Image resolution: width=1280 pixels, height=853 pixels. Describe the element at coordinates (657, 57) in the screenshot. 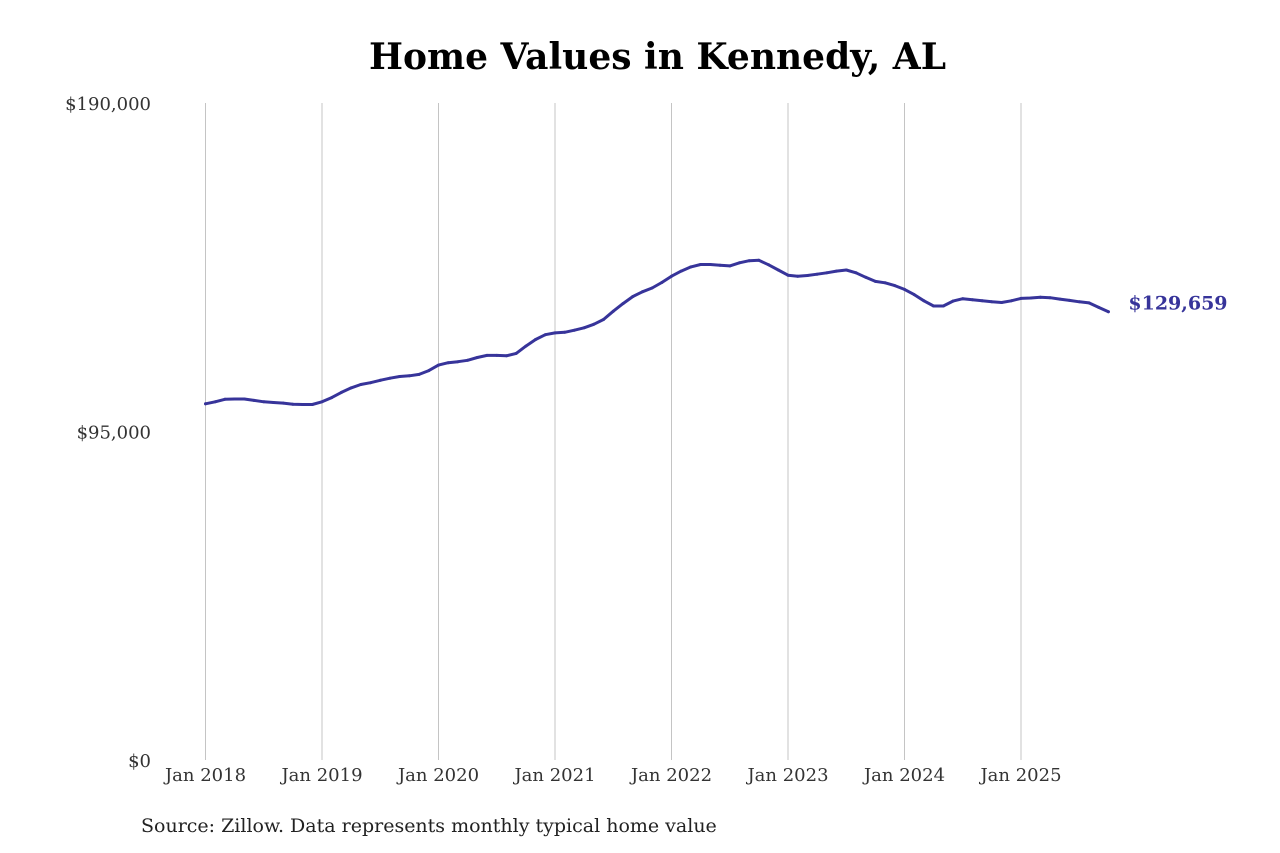

I see `chart-title: Home Values in Kennedy, AL` at that location.